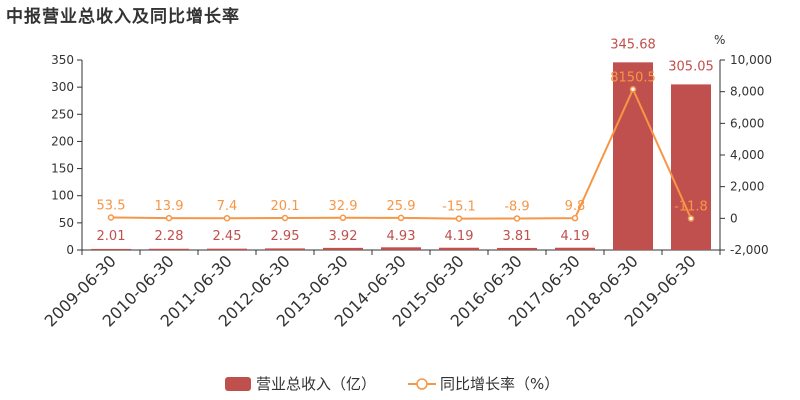 This screenshot has width=800, height=400. I want to click on right-axis-tick-label: 6,000, so click(747, 123).